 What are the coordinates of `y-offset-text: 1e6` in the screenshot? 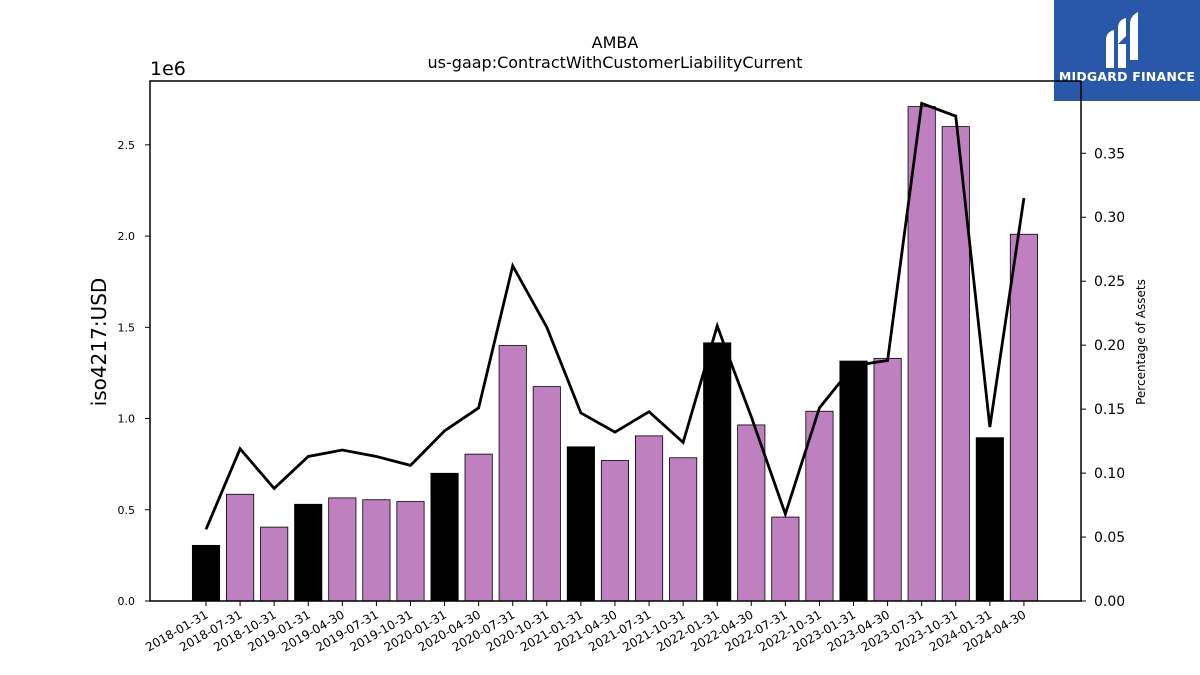 It's located at (168, 69).